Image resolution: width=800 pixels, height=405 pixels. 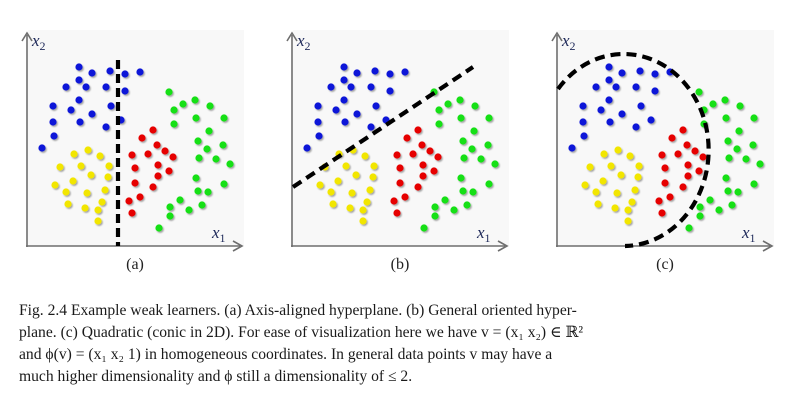 I want to click on plot-area, so click(x=136, y=138).